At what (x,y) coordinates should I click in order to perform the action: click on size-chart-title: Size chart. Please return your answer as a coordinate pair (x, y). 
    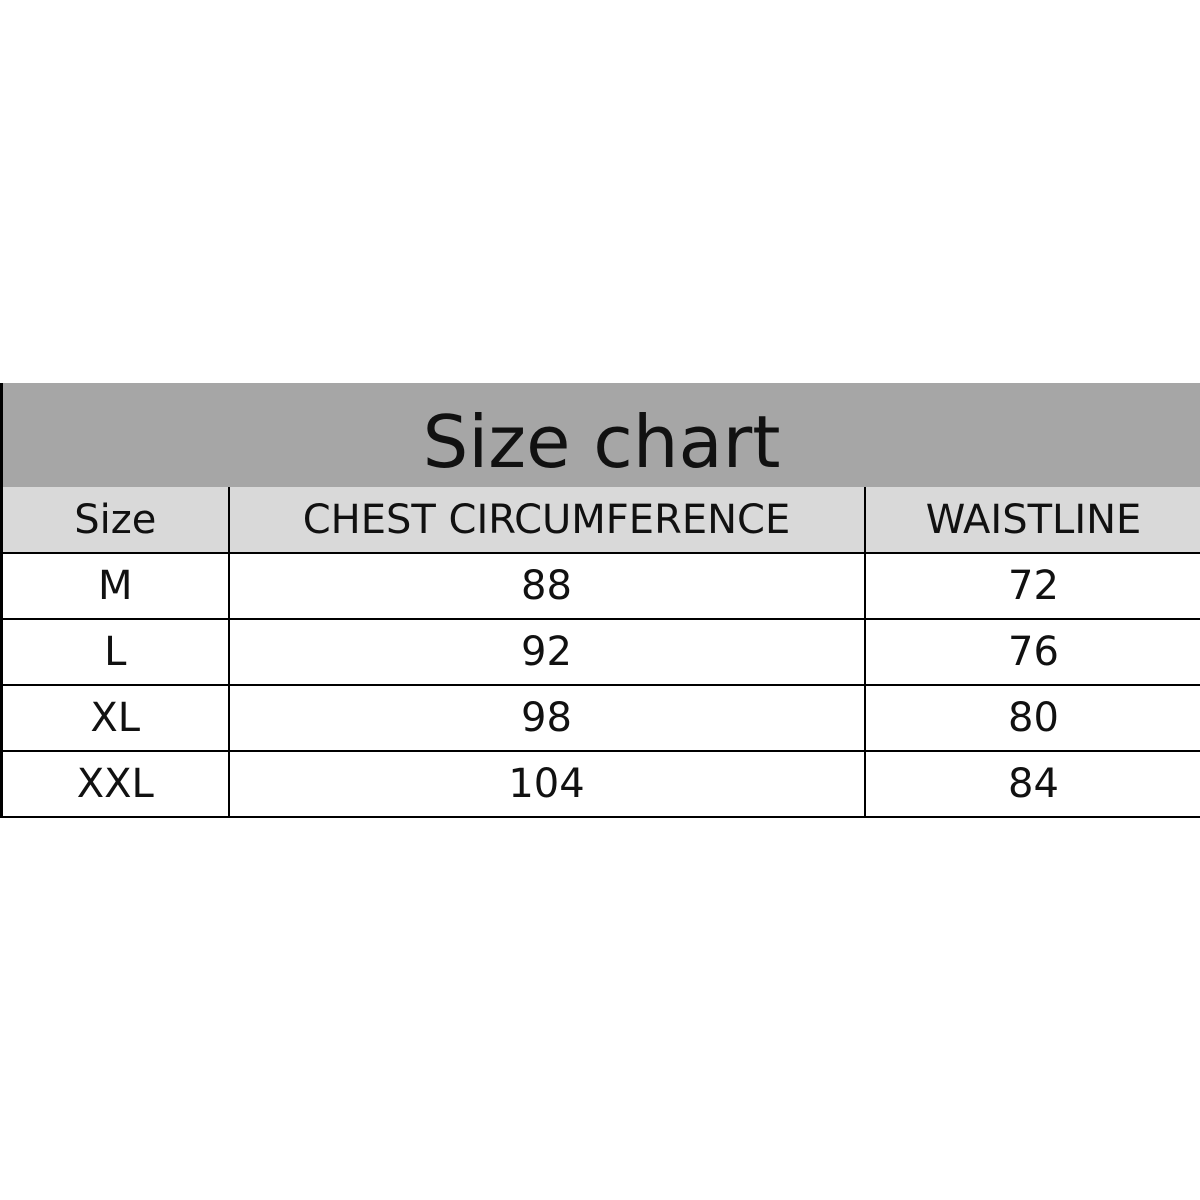
    Looking at the image, I should click on (600, 435).